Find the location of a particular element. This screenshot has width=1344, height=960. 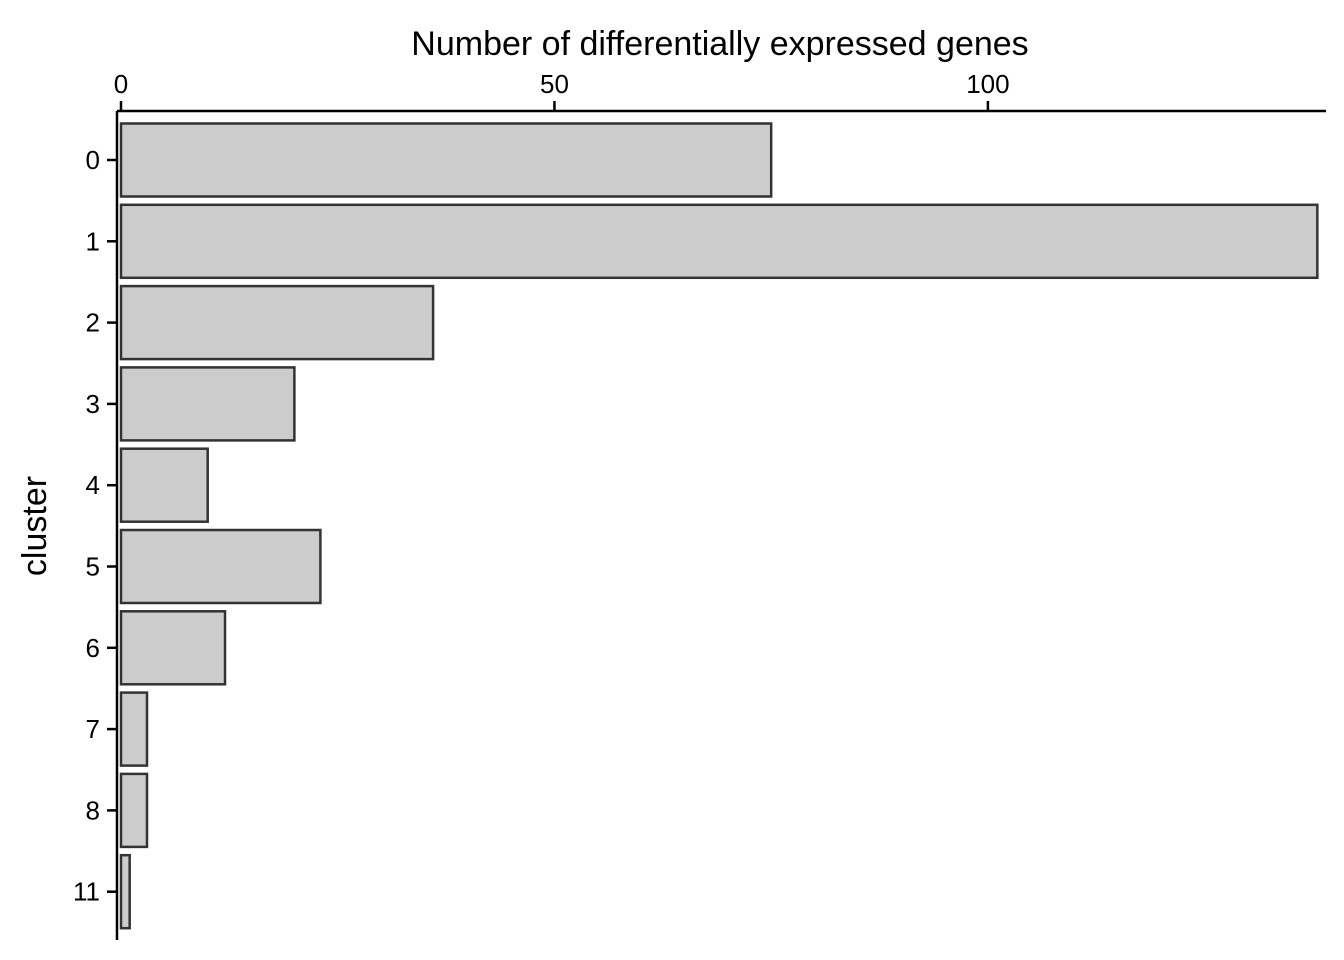

y-tick-label: 3 is located at coordinates (93, 404).